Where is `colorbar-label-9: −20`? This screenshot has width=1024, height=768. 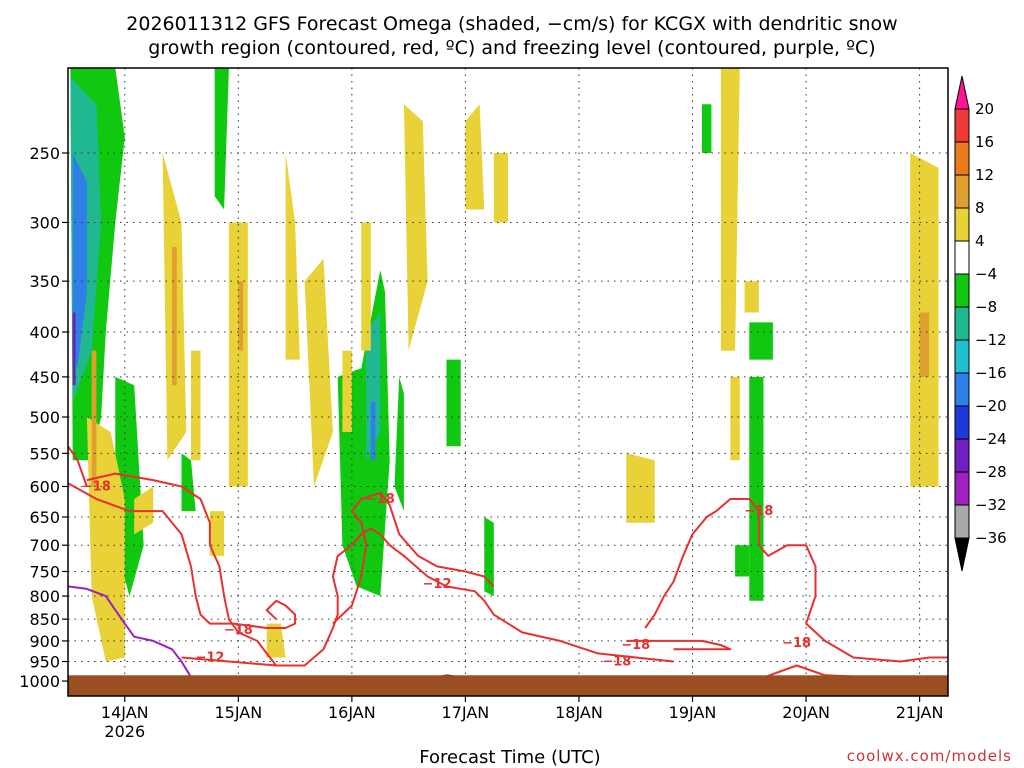
colorbar-label-9: −20 is located at coordinates (991, 406).